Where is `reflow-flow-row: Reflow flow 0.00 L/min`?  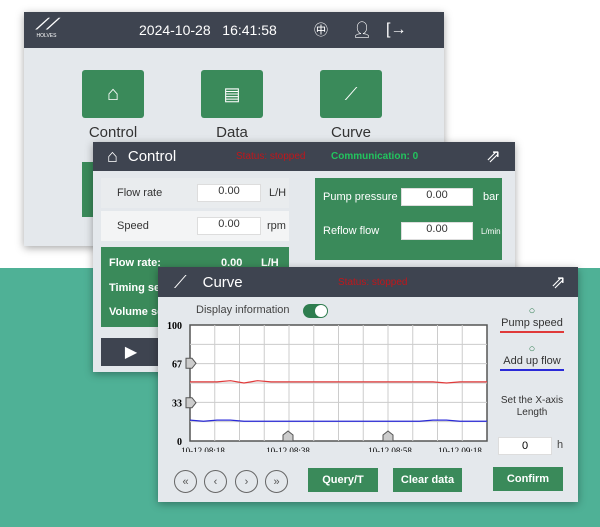
reflow-flow-row: Reflow flow 0.00 L/min is located at coordinates (412, 231).